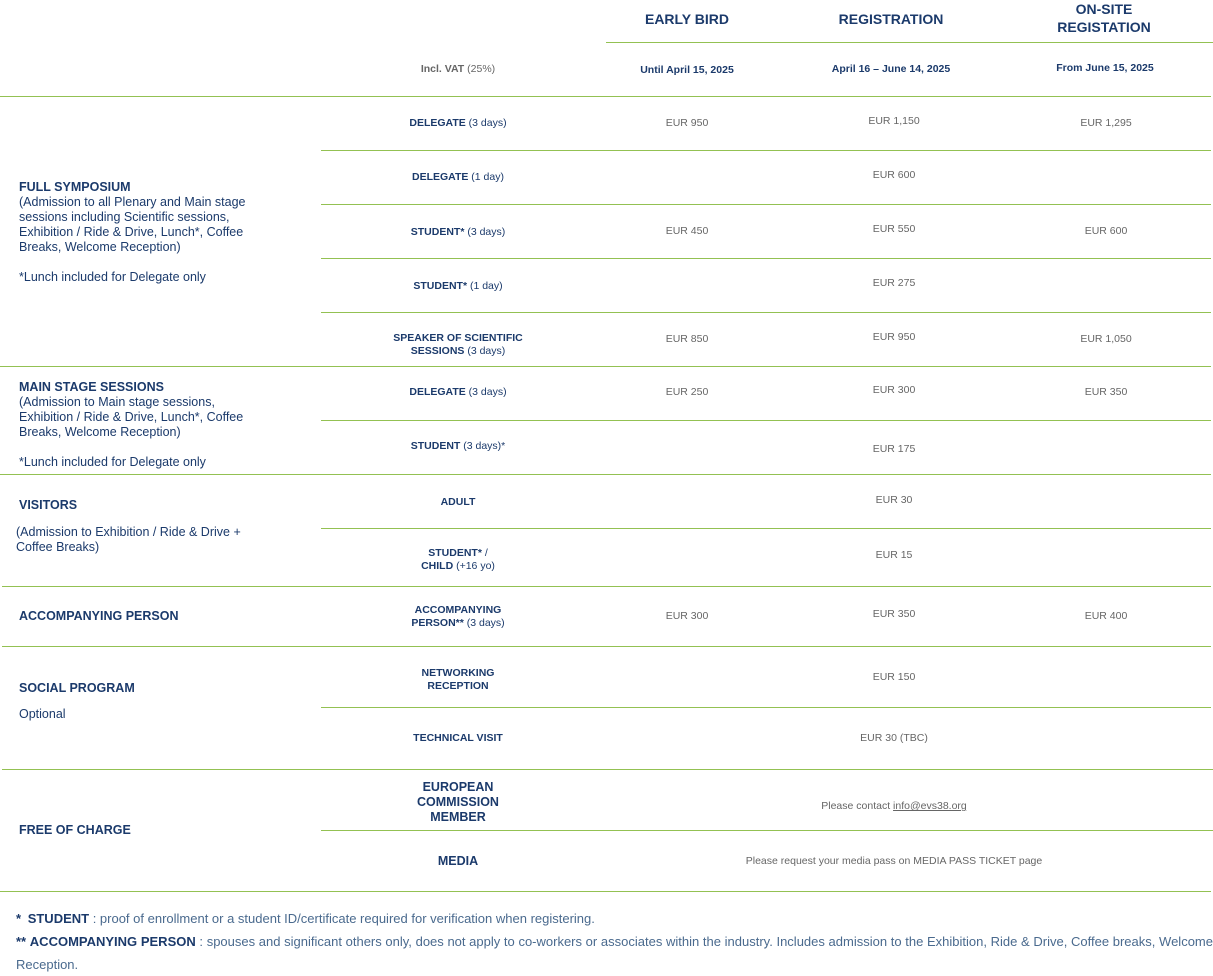  I want to click on header-bottom-line, so click(605, 96).